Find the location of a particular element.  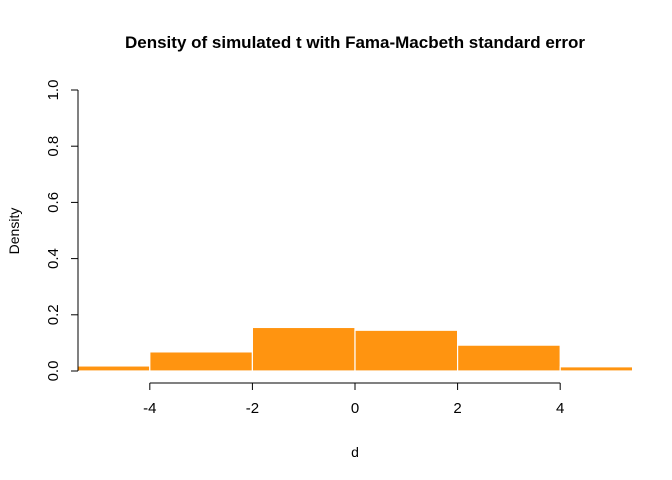

x-tick-label: -4 is located at coordinates (149, 408).